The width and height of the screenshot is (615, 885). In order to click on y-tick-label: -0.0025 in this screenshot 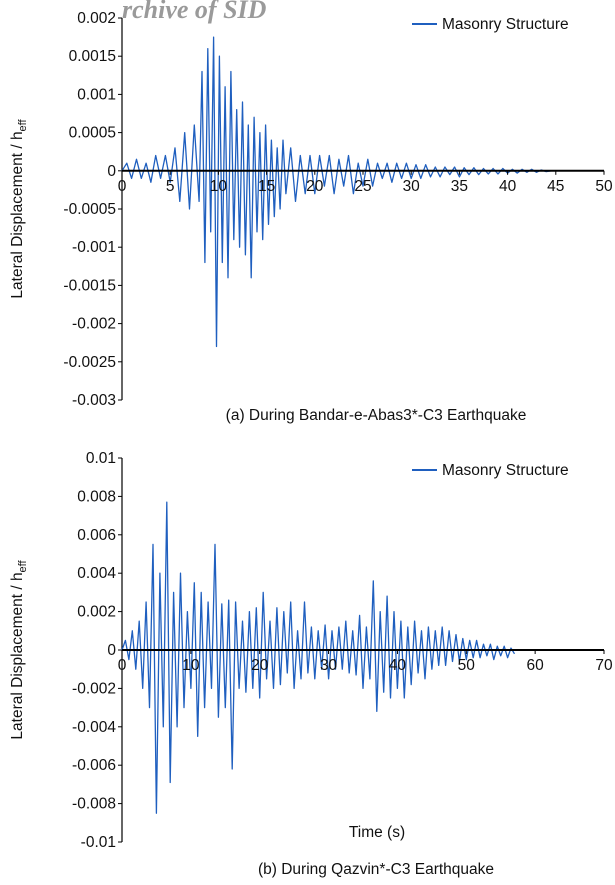, I will do `click(89, 362)`.